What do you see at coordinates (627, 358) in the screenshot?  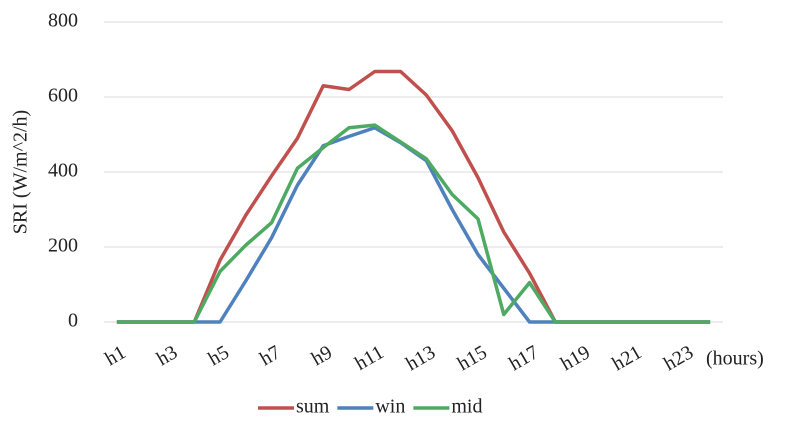 I see `x-tick-label: h21` at bounding box center [627, 358].